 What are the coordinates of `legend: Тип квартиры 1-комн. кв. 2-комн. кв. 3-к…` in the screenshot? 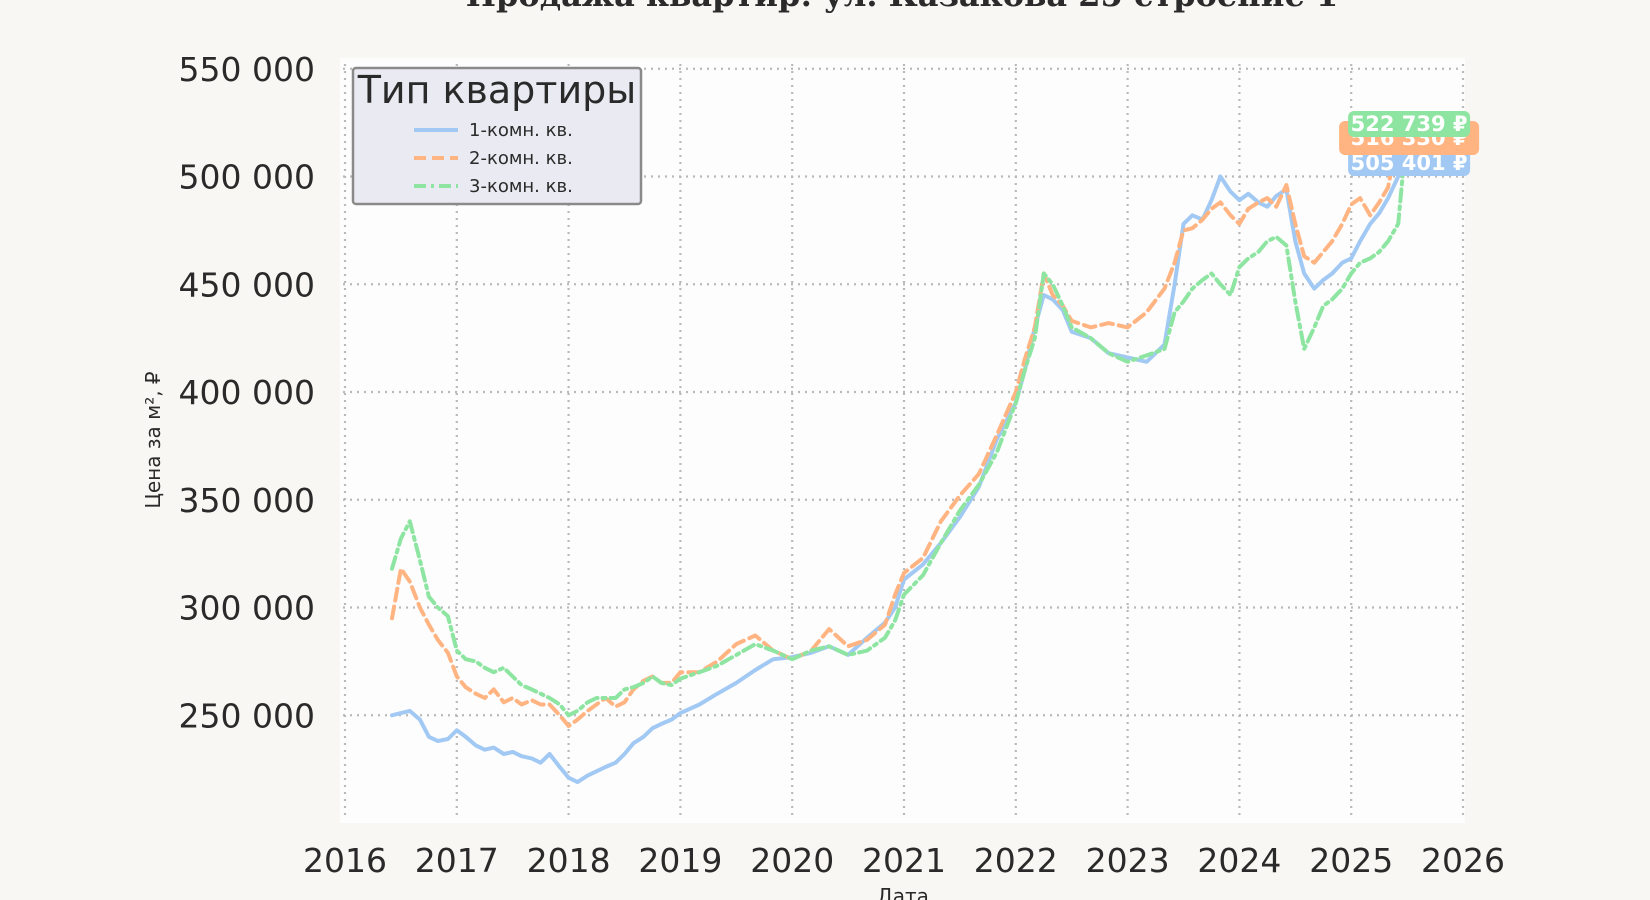 It's located at (497, 136).